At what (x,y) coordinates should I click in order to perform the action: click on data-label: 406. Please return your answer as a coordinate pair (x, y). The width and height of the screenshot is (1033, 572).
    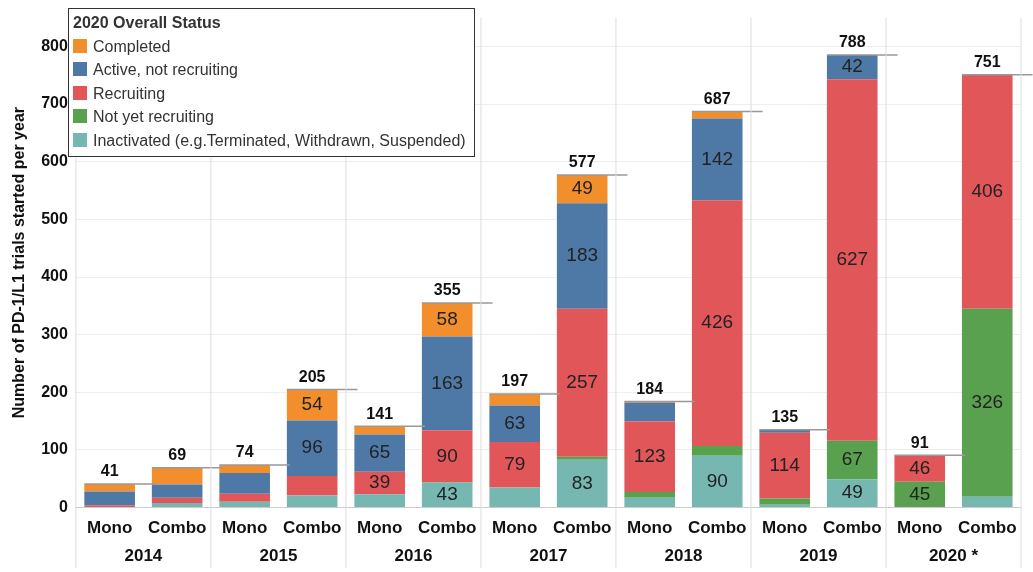
    Looking at the image, I should click on (987, 190).